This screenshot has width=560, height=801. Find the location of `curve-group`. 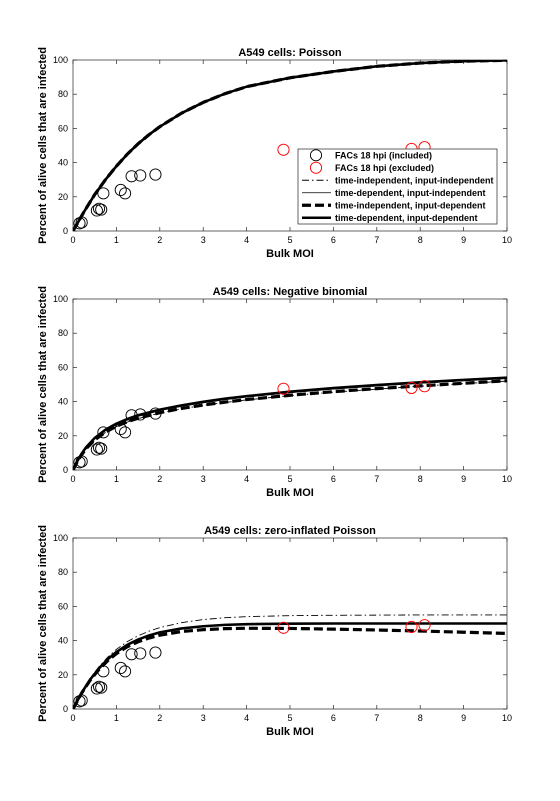

curve-group is located at coordinates (290, 423).